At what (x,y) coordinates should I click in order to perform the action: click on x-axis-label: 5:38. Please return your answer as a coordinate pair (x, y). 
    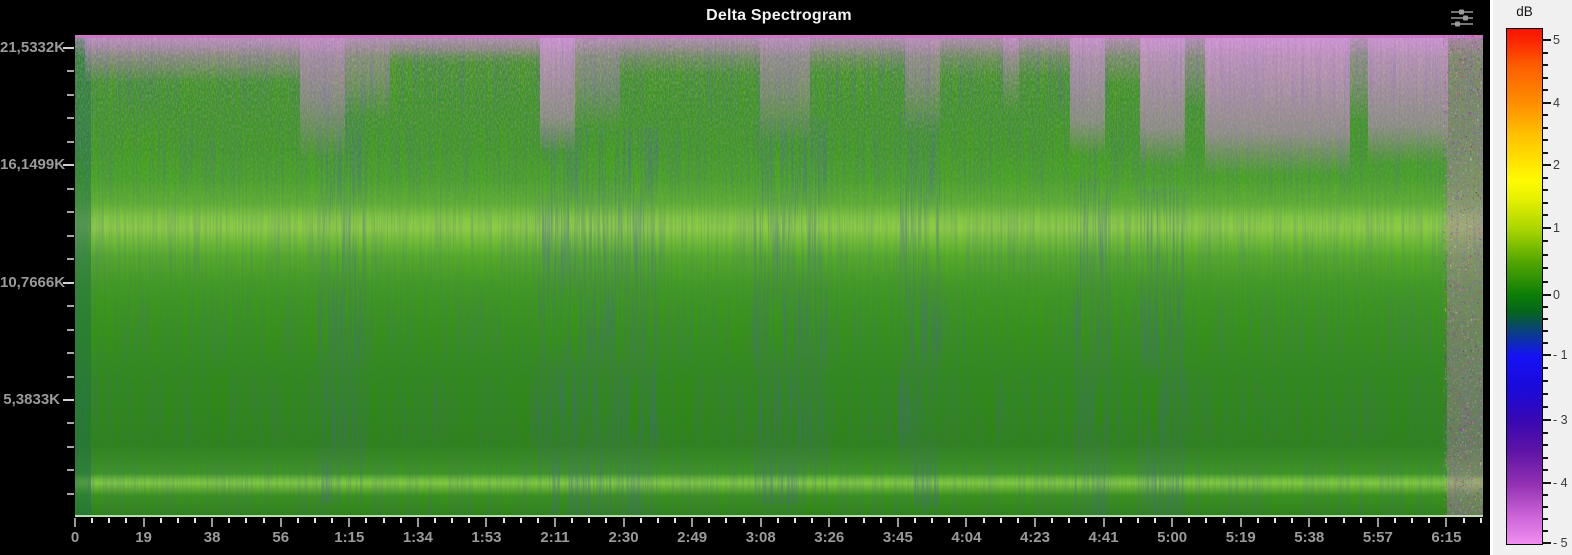
    Looking at the image, I should click on (1309, 537).